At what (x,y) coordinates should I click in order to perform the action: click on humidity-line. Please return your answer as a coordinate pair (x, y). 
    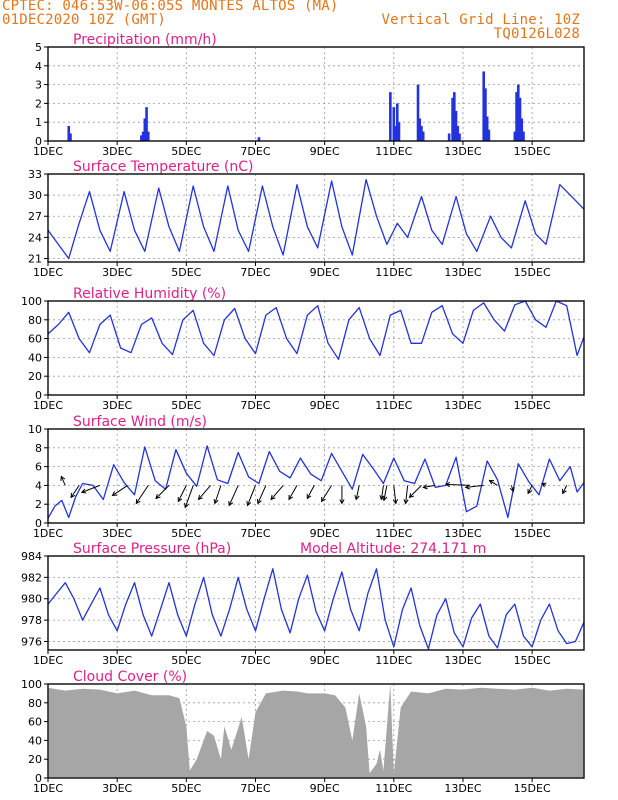
    Looking at the image, I should click on (316, 330).